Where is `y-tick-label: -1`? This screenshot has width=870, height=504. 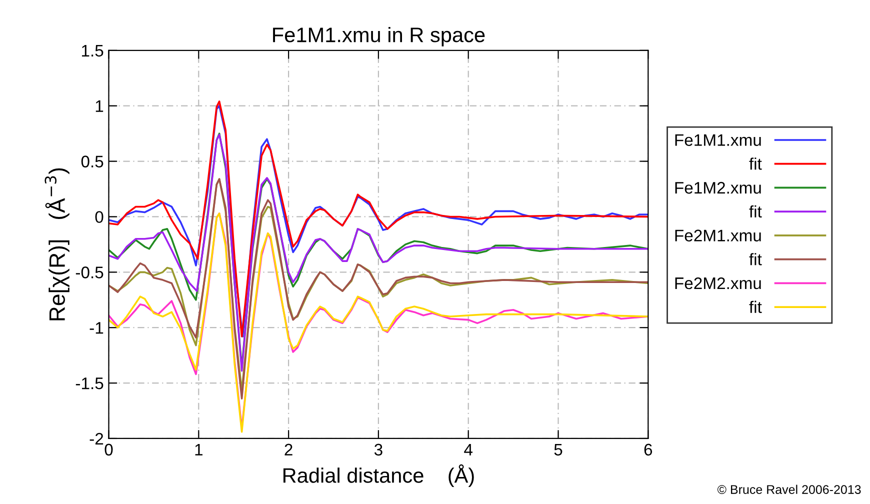 y-tick-label: -1 is located at coordinates (97, 328).